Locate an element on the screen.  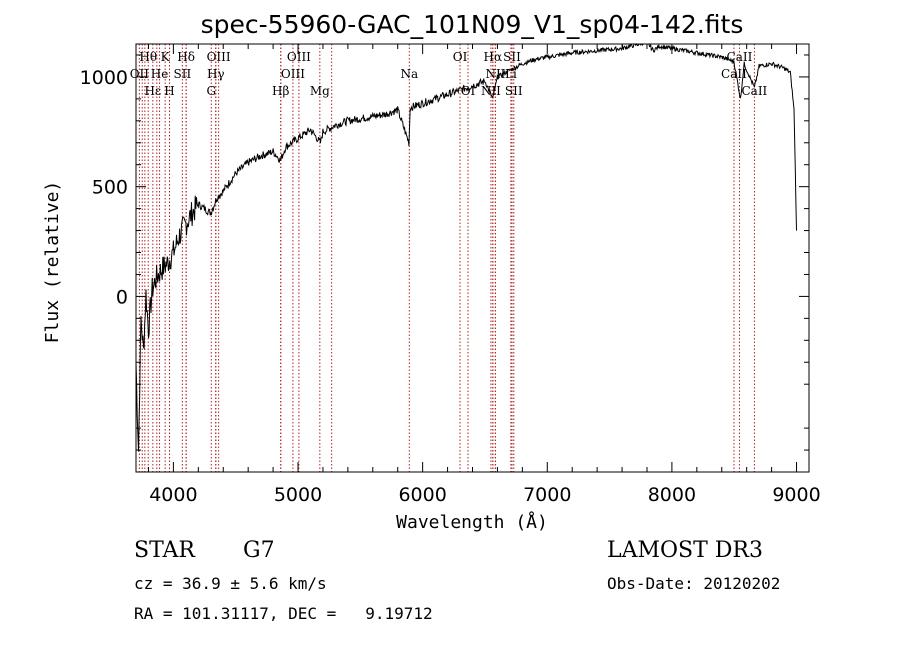
spectral-line-label: Na is located at coordinates (409, 74).